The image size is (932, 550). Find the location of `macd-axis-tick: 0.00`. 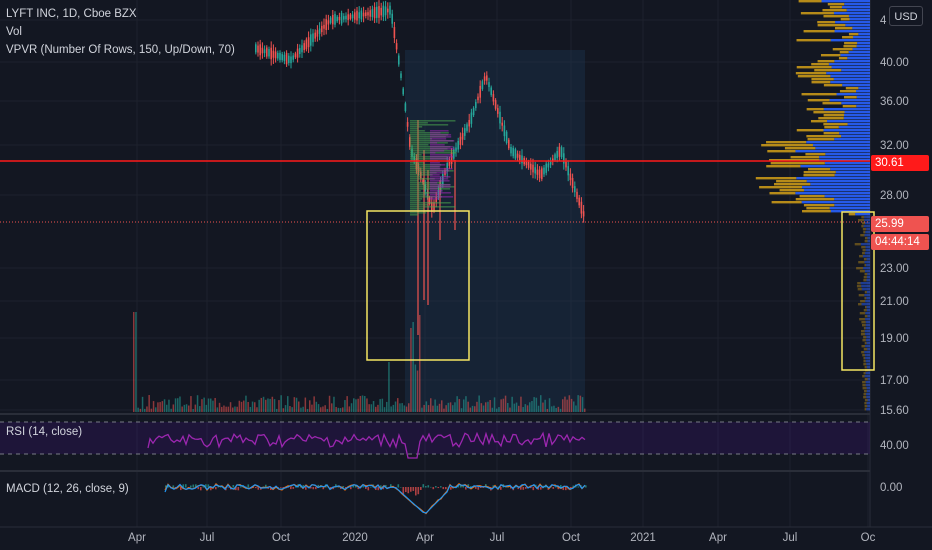

macd-axis-tick: 0.00 is located at coordinates (891, 488).